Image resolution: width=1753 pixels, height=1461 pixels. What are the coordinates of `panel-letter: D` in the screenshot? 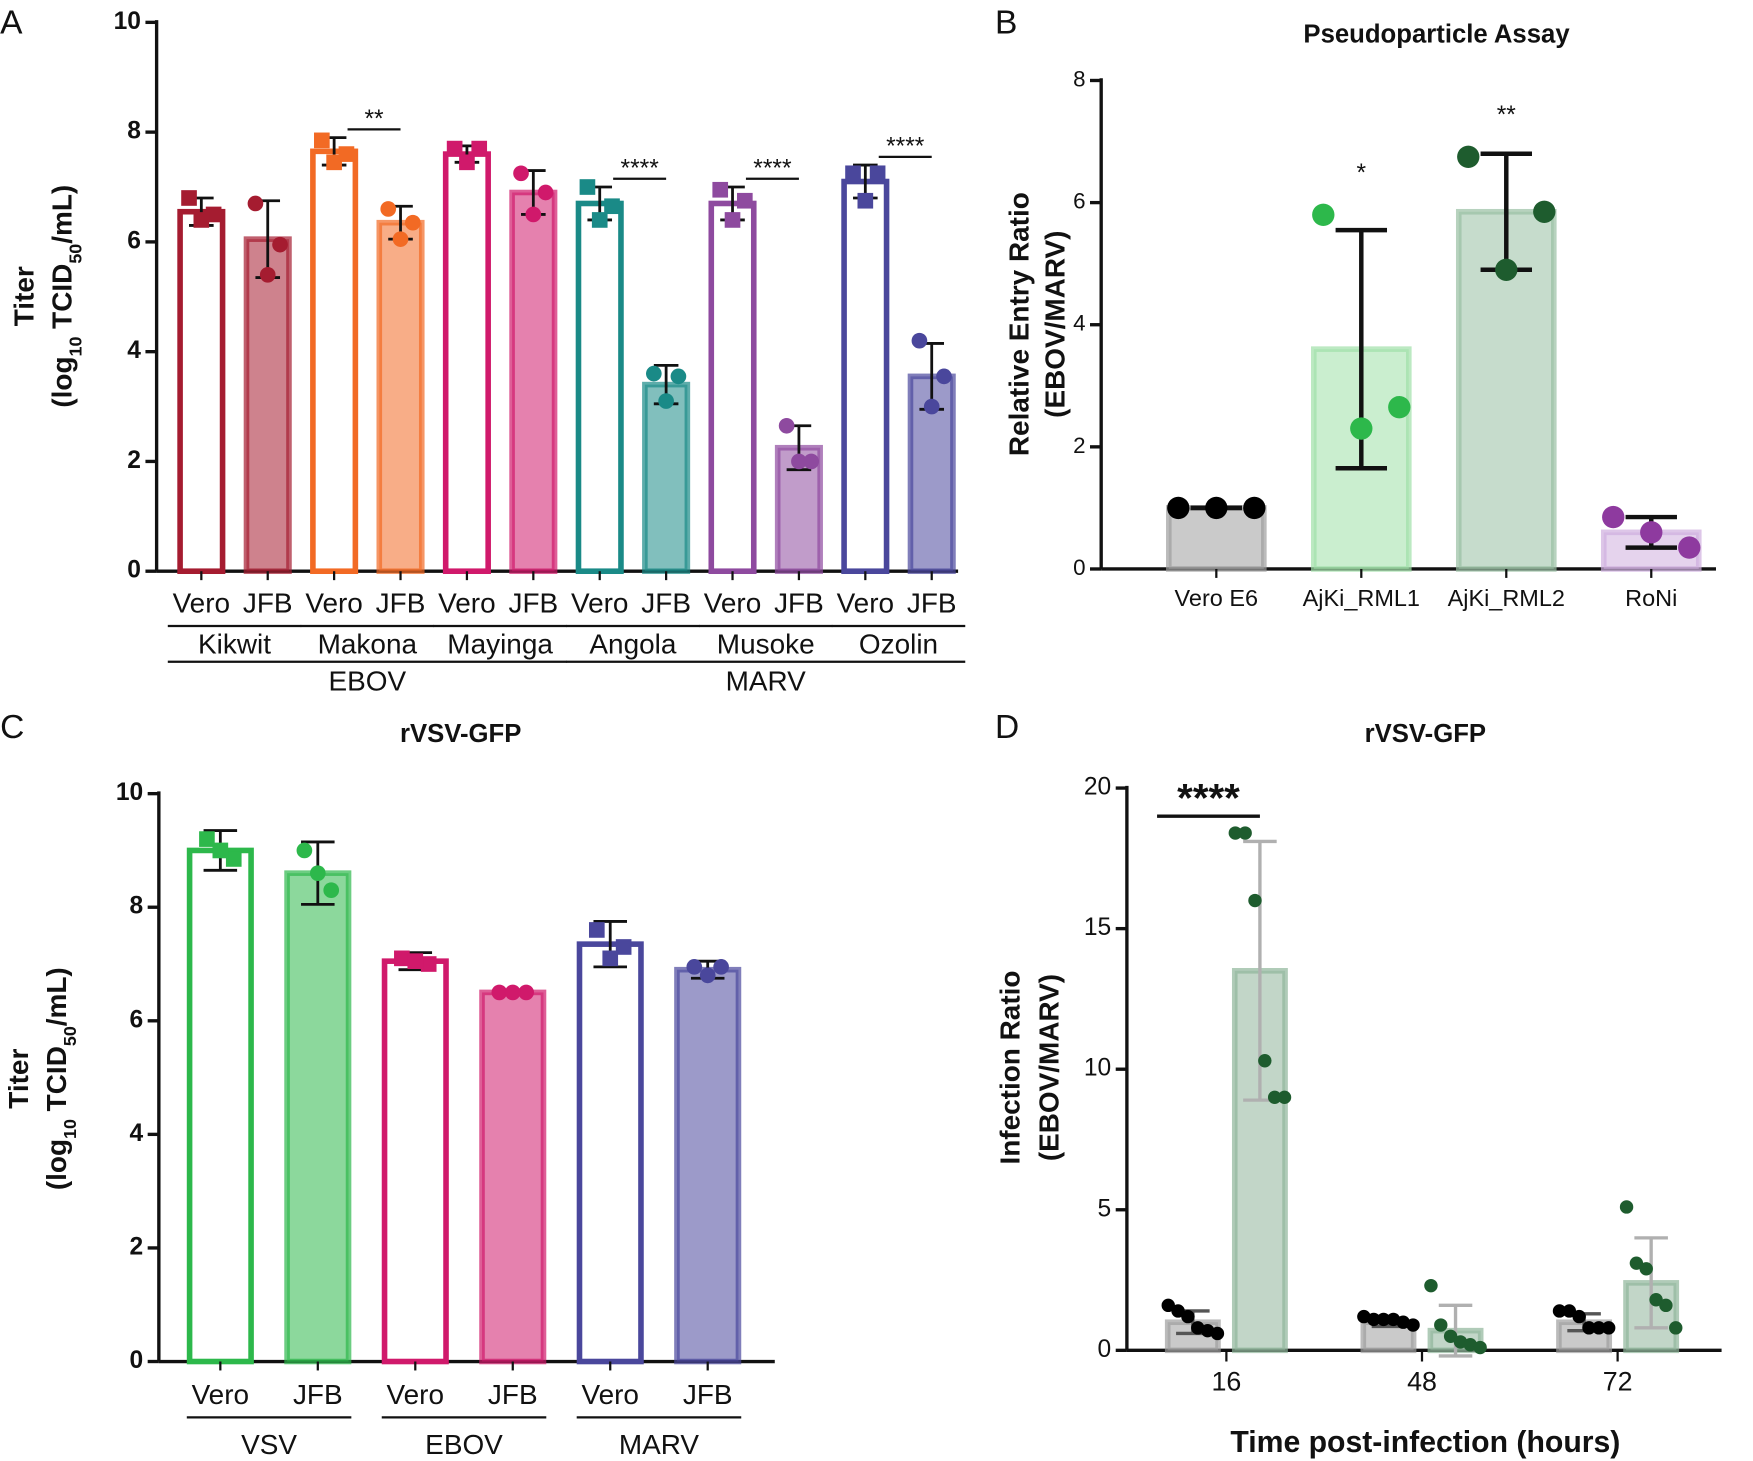 It's located at (1007, 727).